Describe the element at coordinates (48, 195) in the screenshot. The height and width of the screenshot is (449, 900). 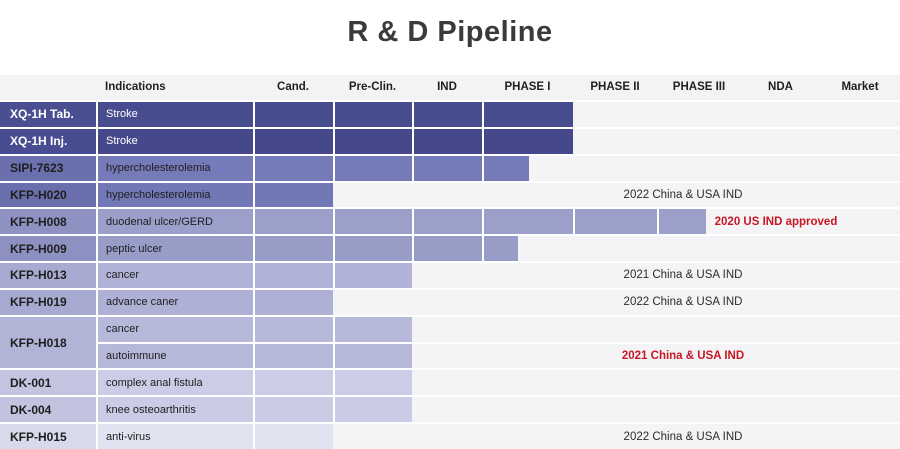
I see `candidate-name-cell: KFP-H020` at that location.